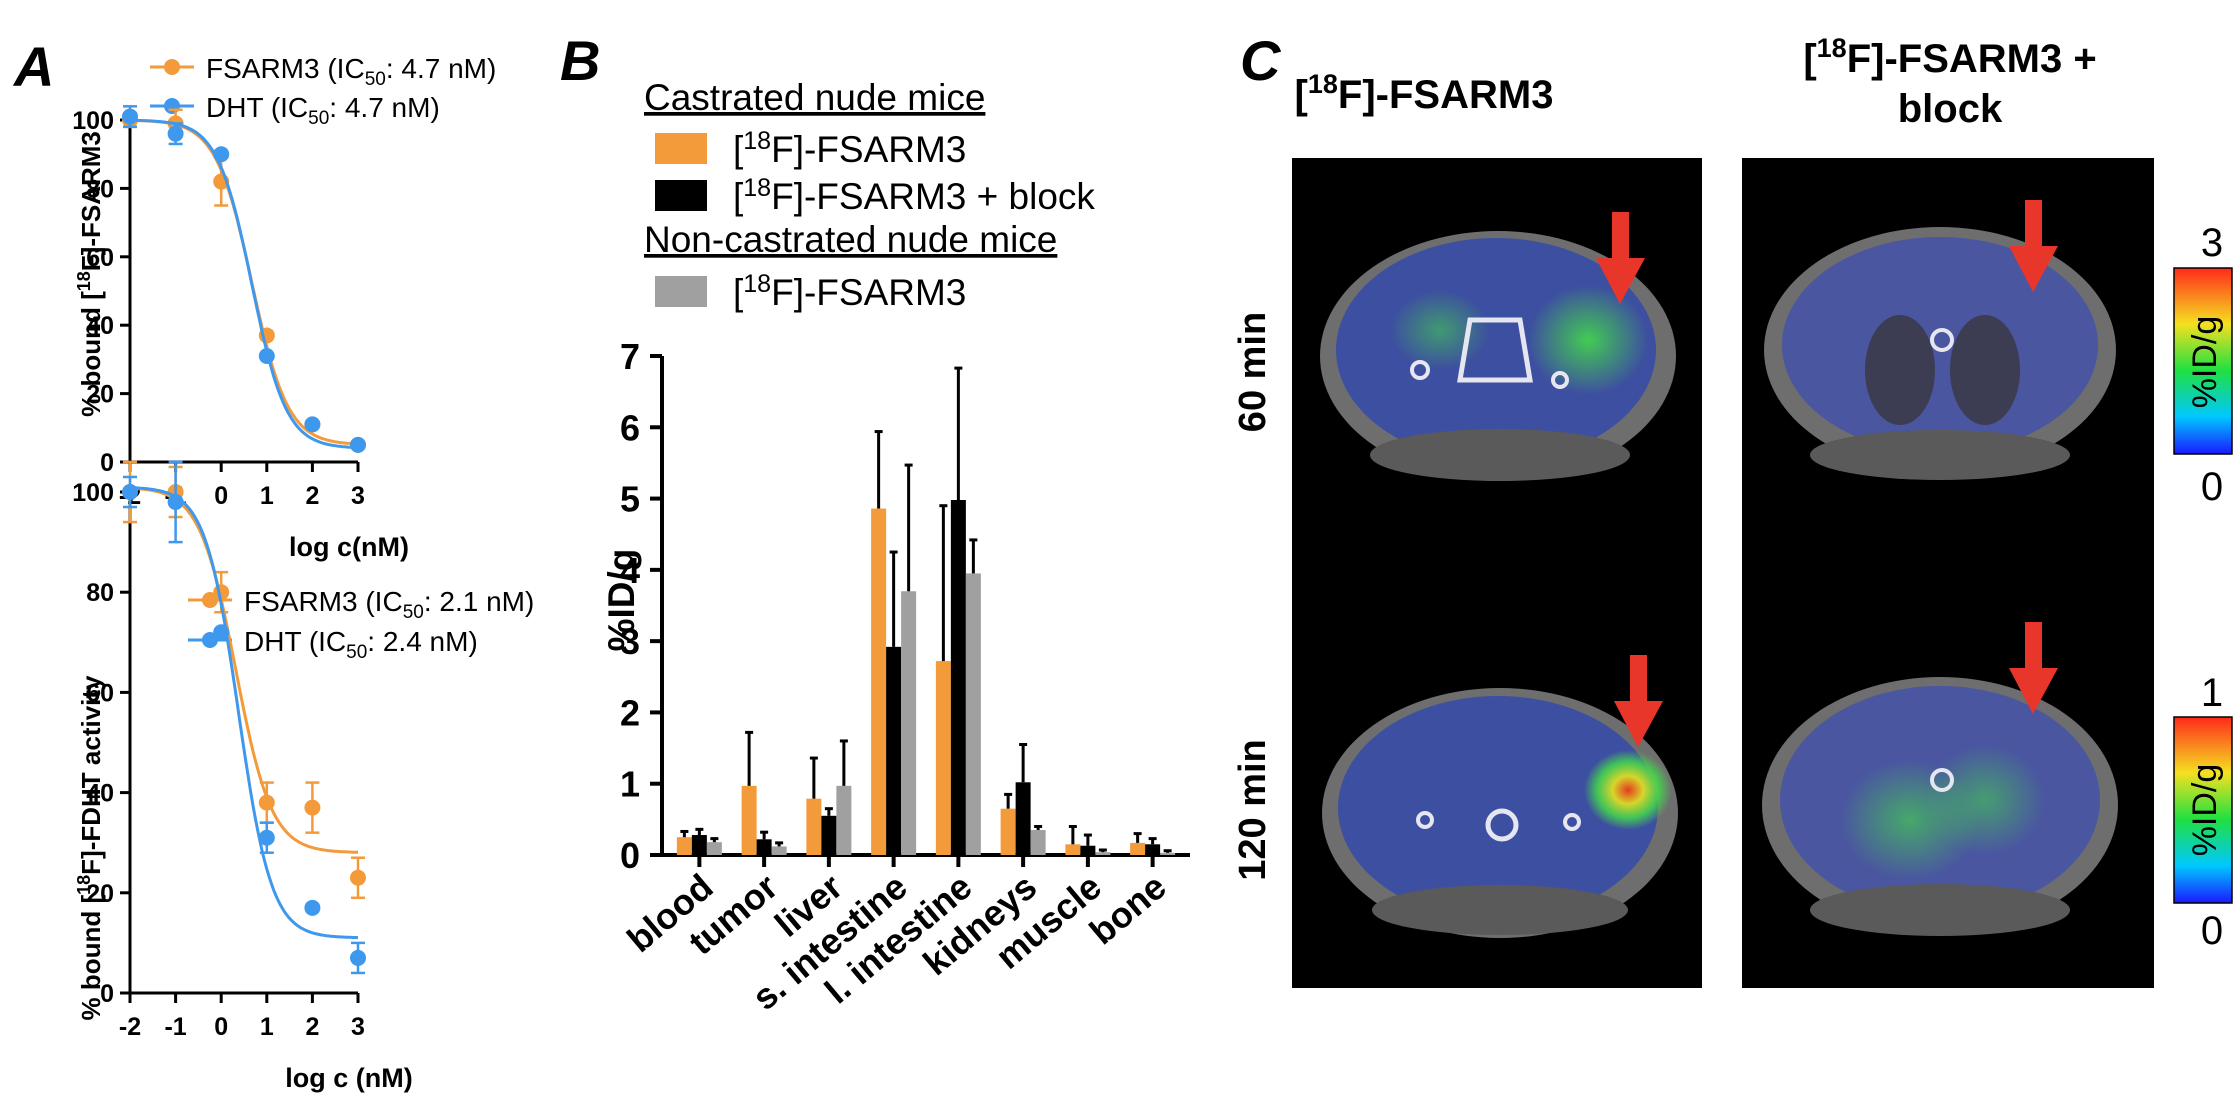  I want to click on legend-entry-fsarm3: FSARM3 (IC50: 2.1 nM), so click(361, 604).